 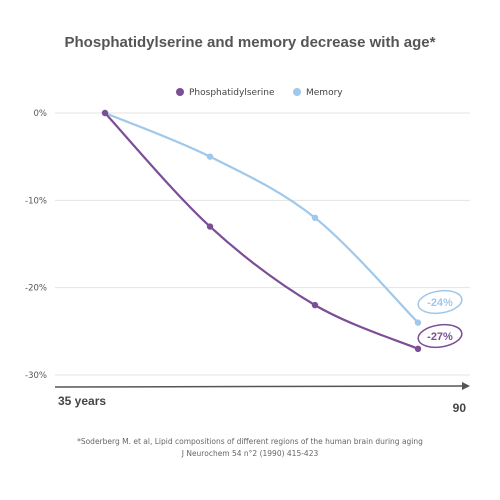 What do you see at coordinates (297, 92) in the screenshot?
I see `legend-marker-memory` at bounding box center [297, 92].